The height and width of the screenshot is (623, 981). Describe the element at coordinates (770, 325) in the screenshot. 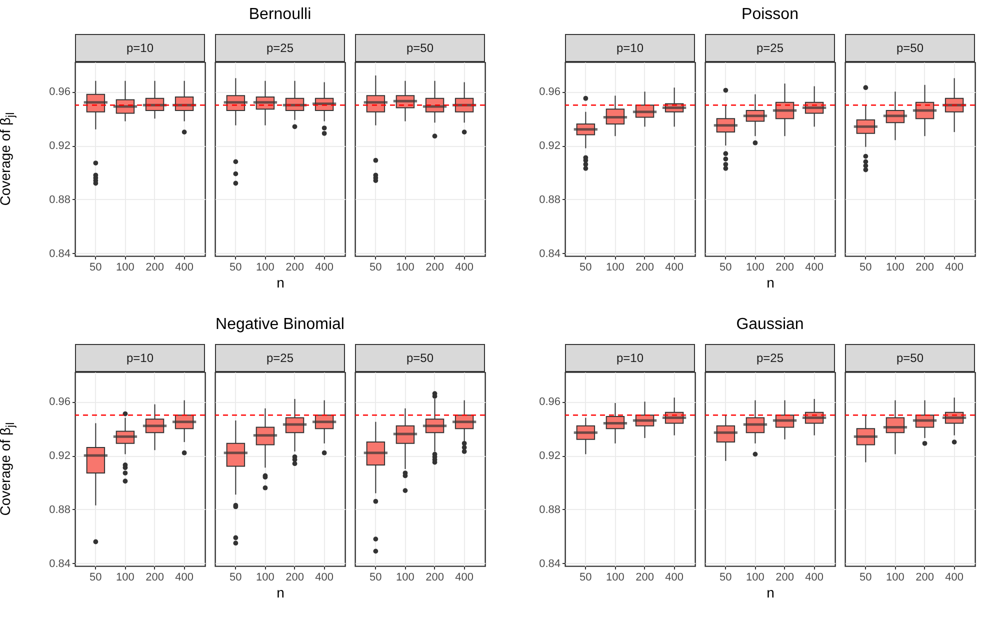

I see `chart-title: Gaussian` at that location.